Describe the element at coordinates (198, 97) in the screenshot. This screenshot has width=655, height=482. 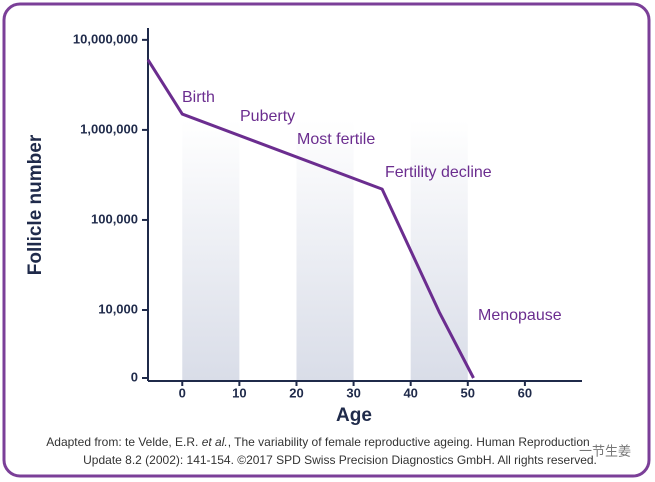
I see `annotation: Birth` at that location.